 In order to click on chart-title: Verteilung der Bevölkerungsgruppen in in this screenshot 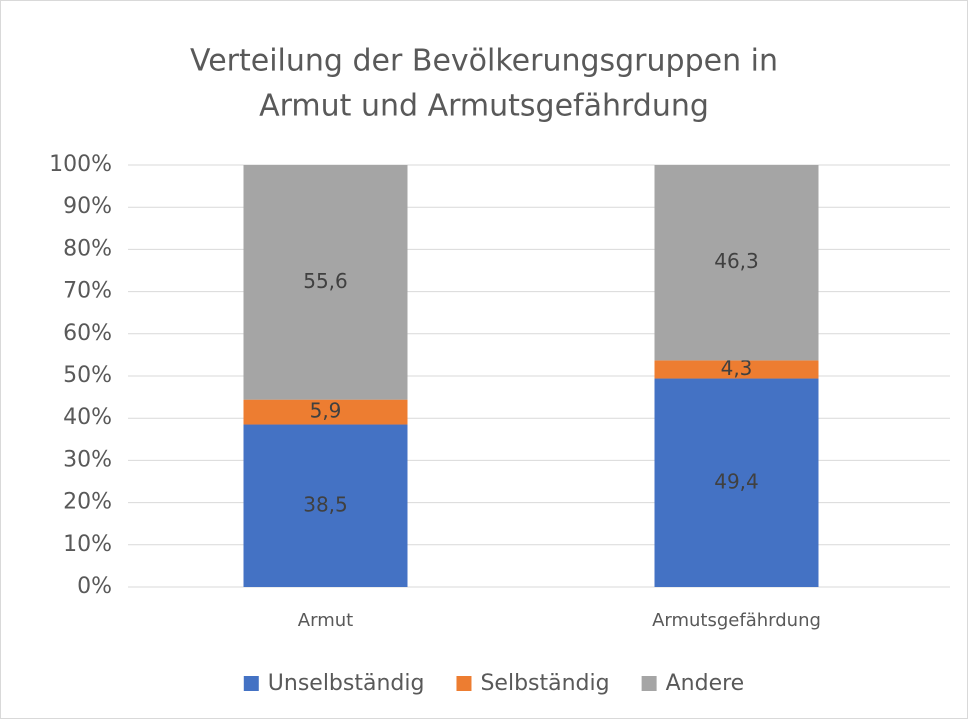, I will do `click(484, 61)`.